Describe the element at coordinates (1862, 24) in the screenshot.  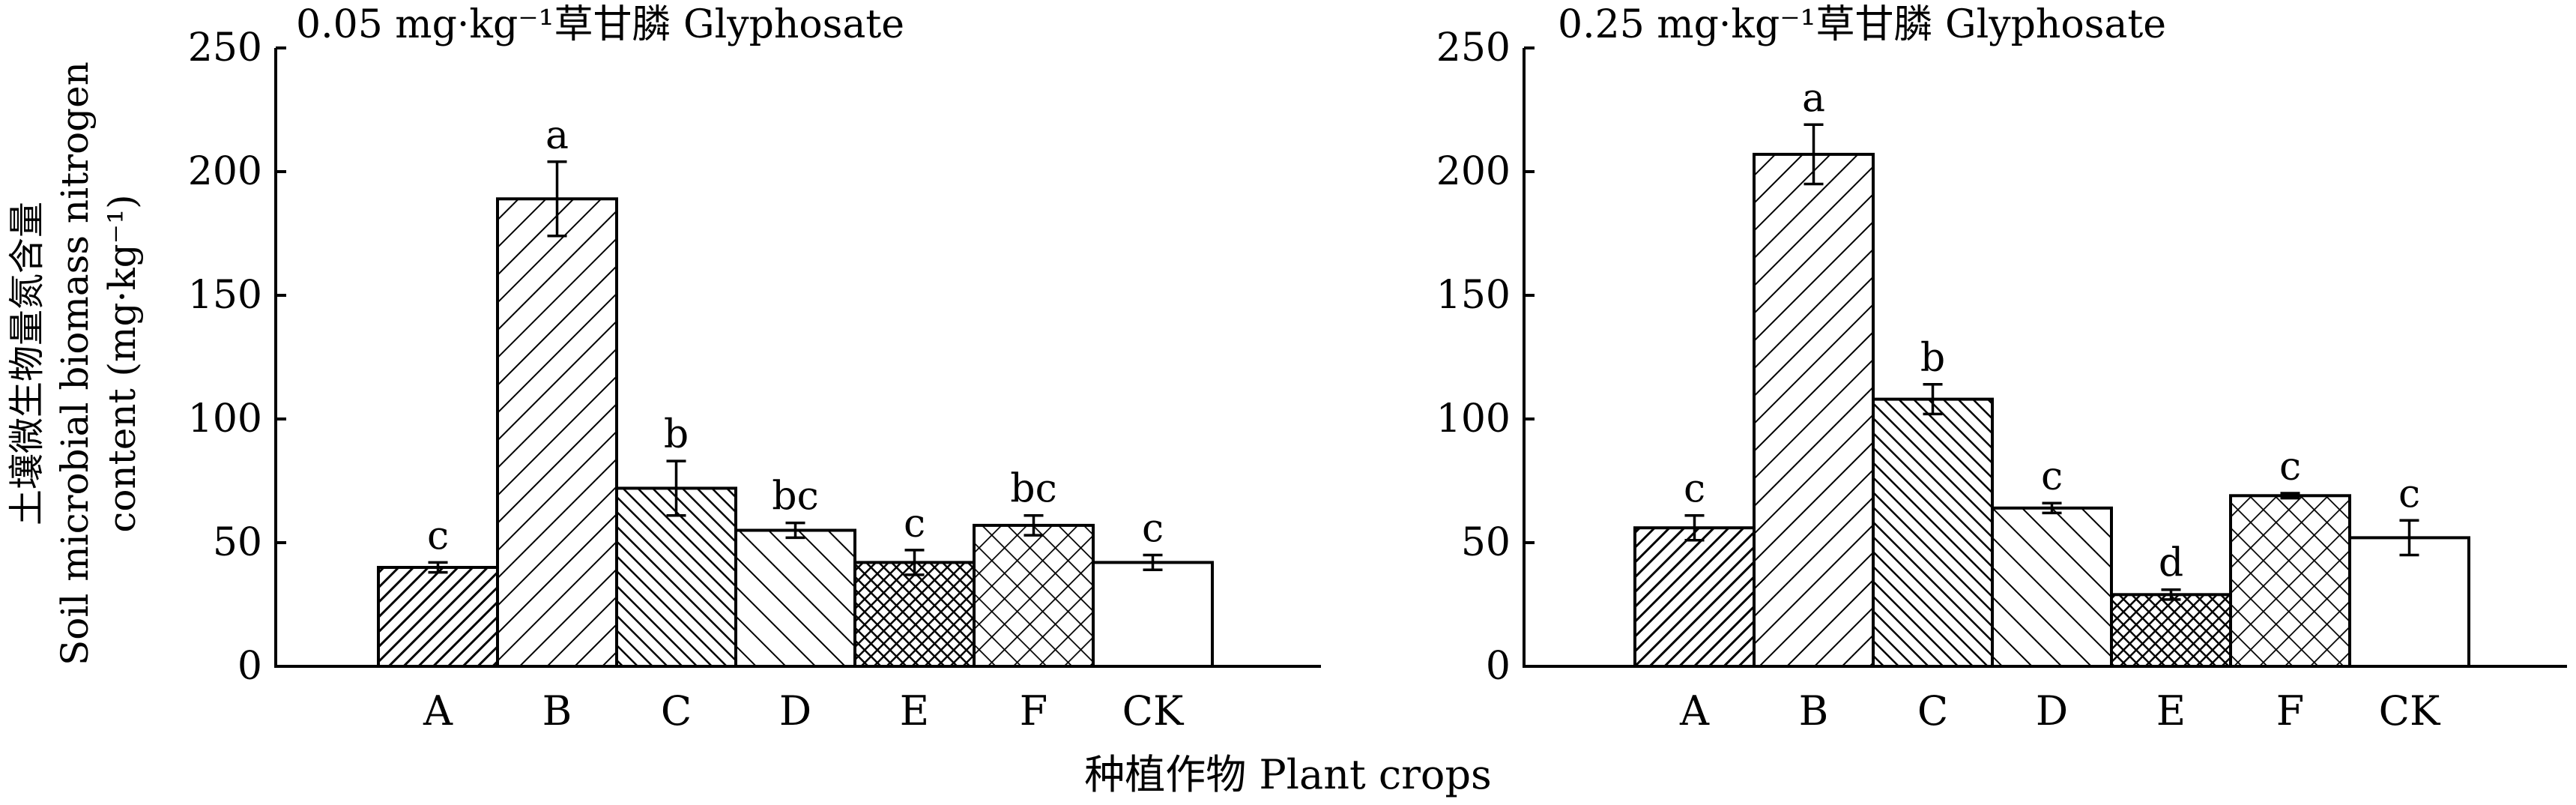
I see `chart-title: 0.25 mg·kg⁻¹草甘膦 Glyphosate` at that location.